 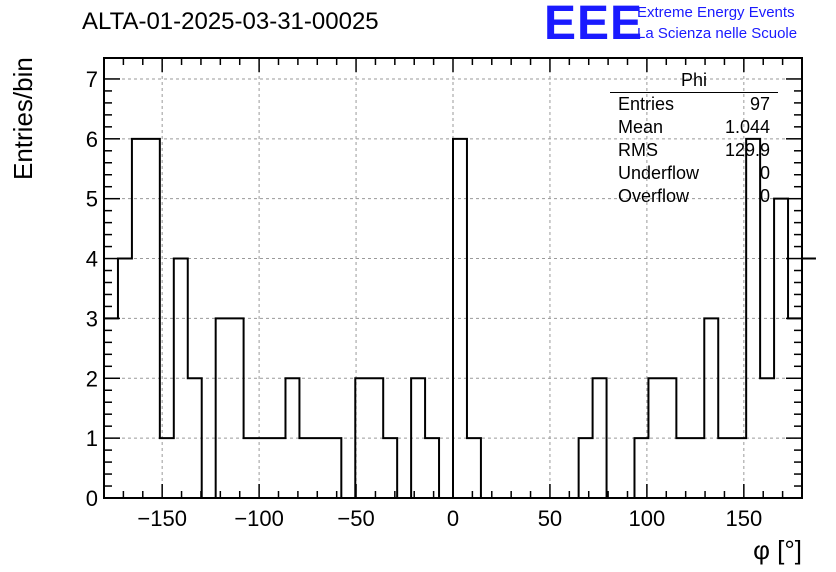 What do you see at coordinates (659, 173) in the screenshot?
I see `stats-label: Underflow` at bounding box center [659, 173].